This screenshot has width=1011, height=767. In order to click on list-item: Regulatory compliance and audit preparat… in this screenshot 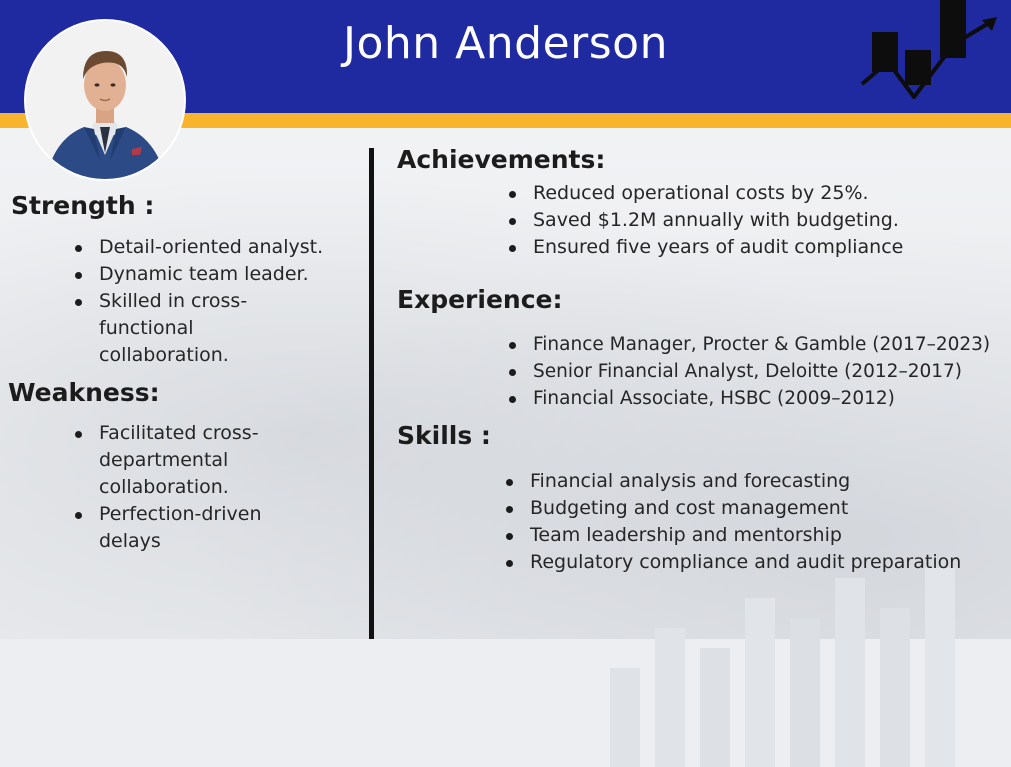, I will do `click(755, 562)`.